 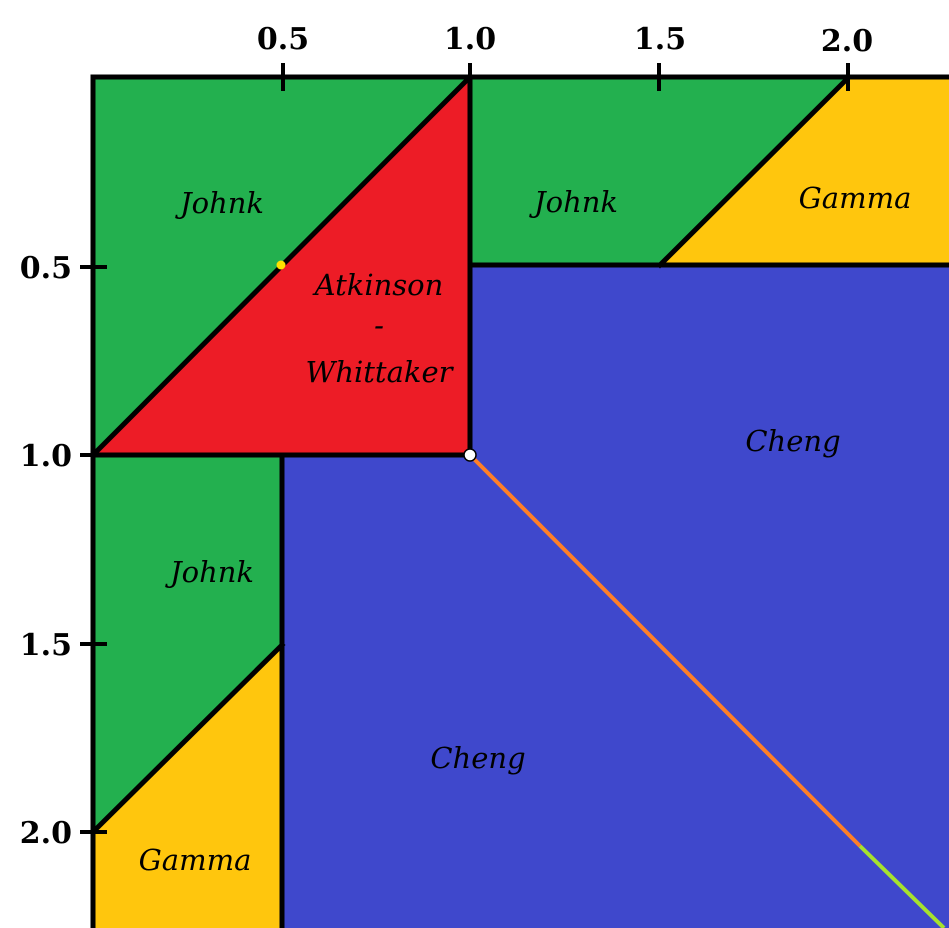 I want to click on diagonal-line-tail, so click(x=902, y=886).